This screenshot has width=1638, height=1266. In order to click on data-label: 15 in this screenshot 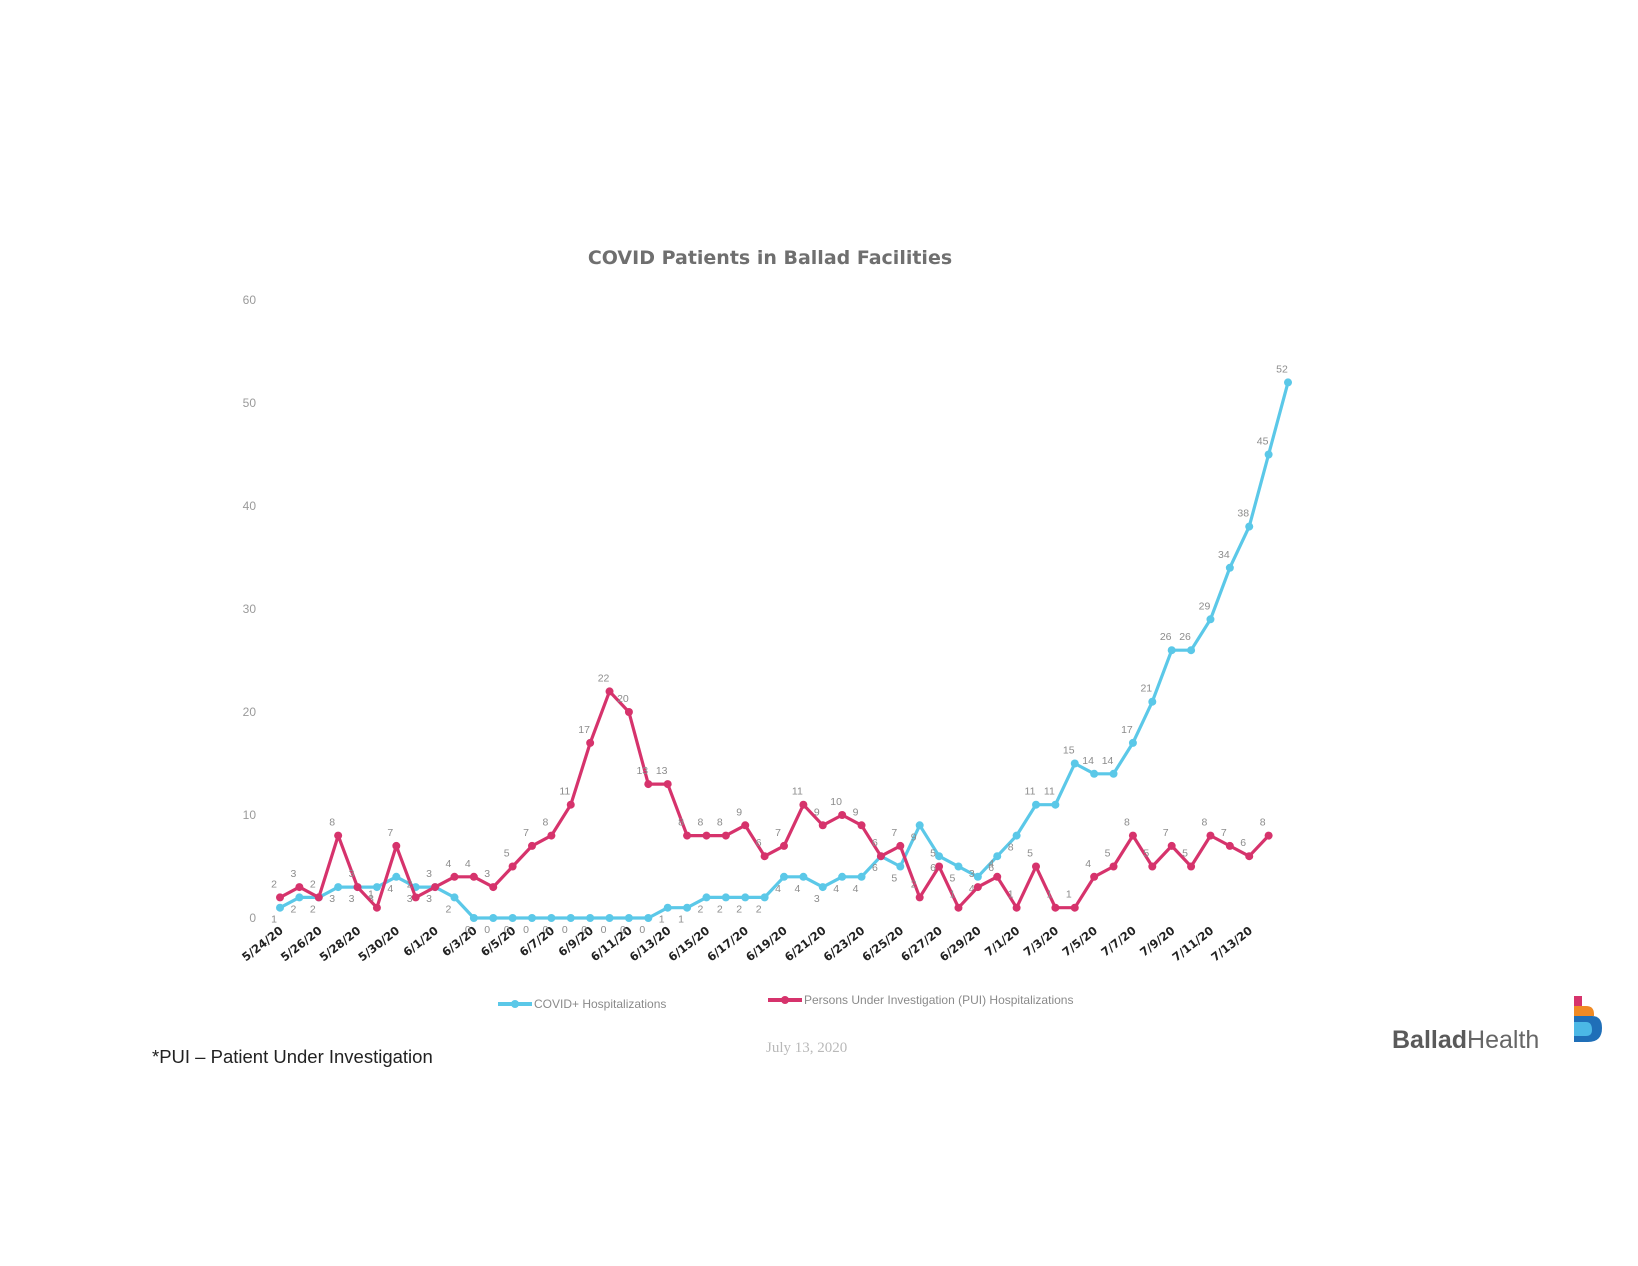, I will do `click(1069, 751)`.